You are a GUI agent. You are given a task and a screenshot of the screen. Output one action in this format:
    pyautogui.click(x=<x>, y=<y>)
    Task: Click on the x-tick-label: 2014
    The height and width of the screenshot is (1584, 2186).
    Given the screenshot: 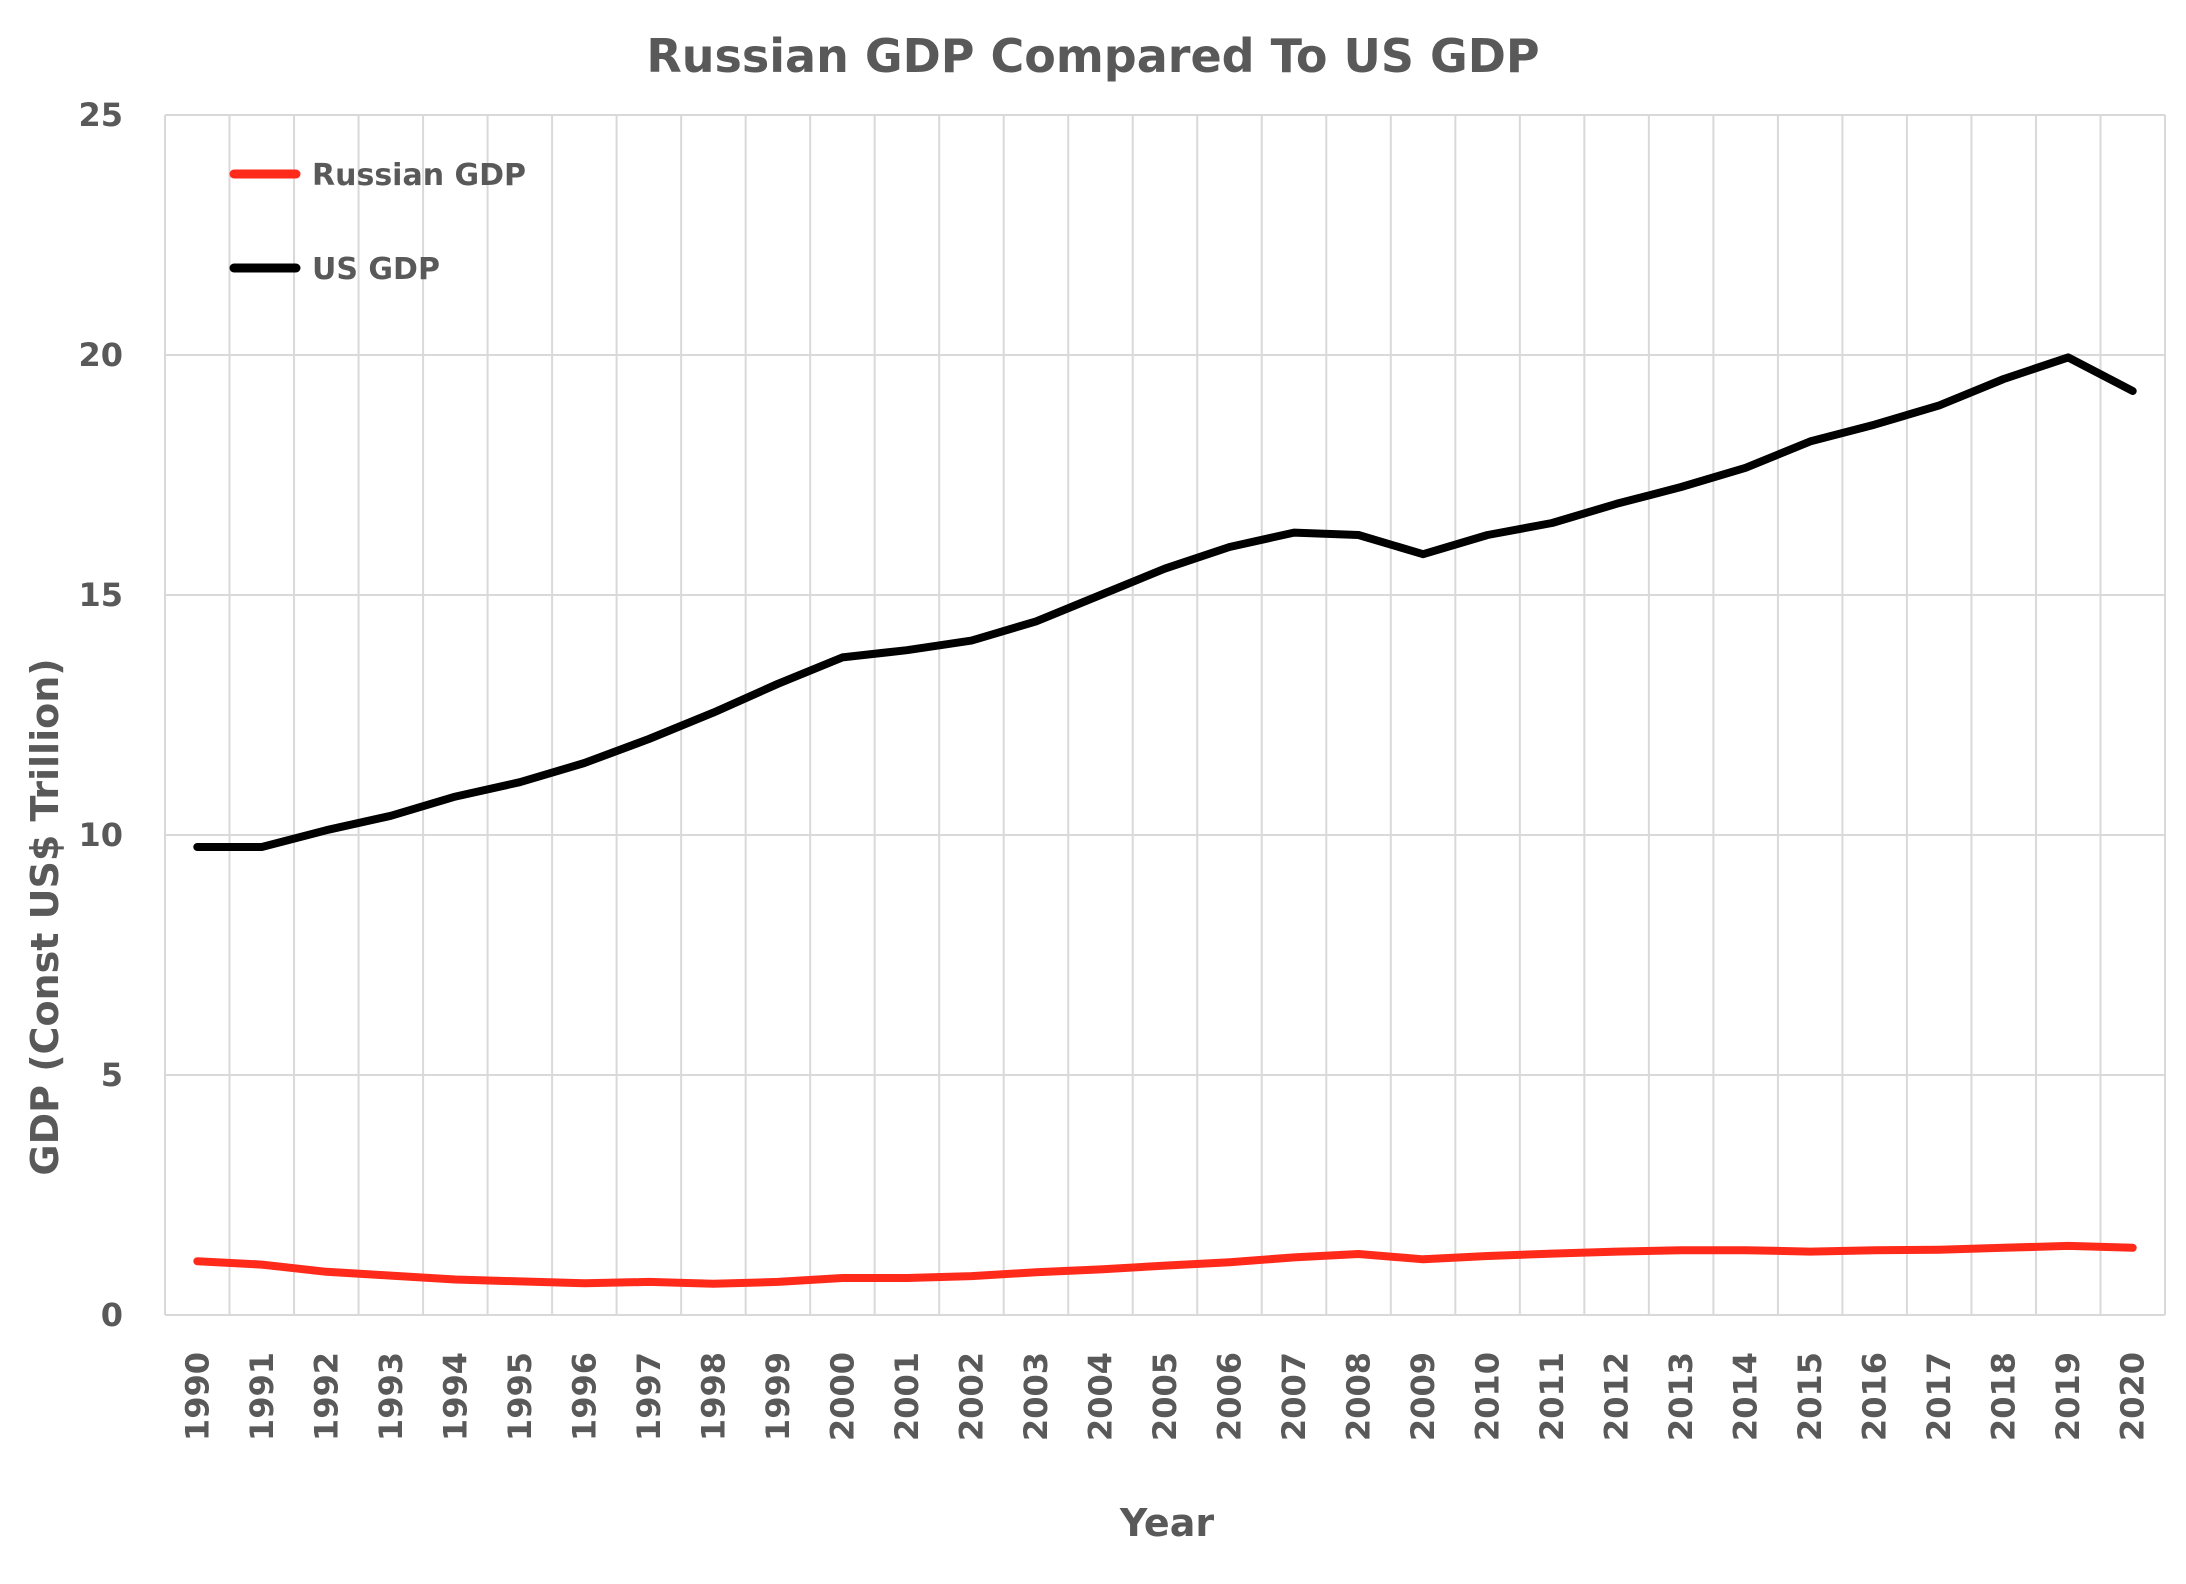 What is the action you would take?
    pyautogui.click(x=1746, y=1396)
    